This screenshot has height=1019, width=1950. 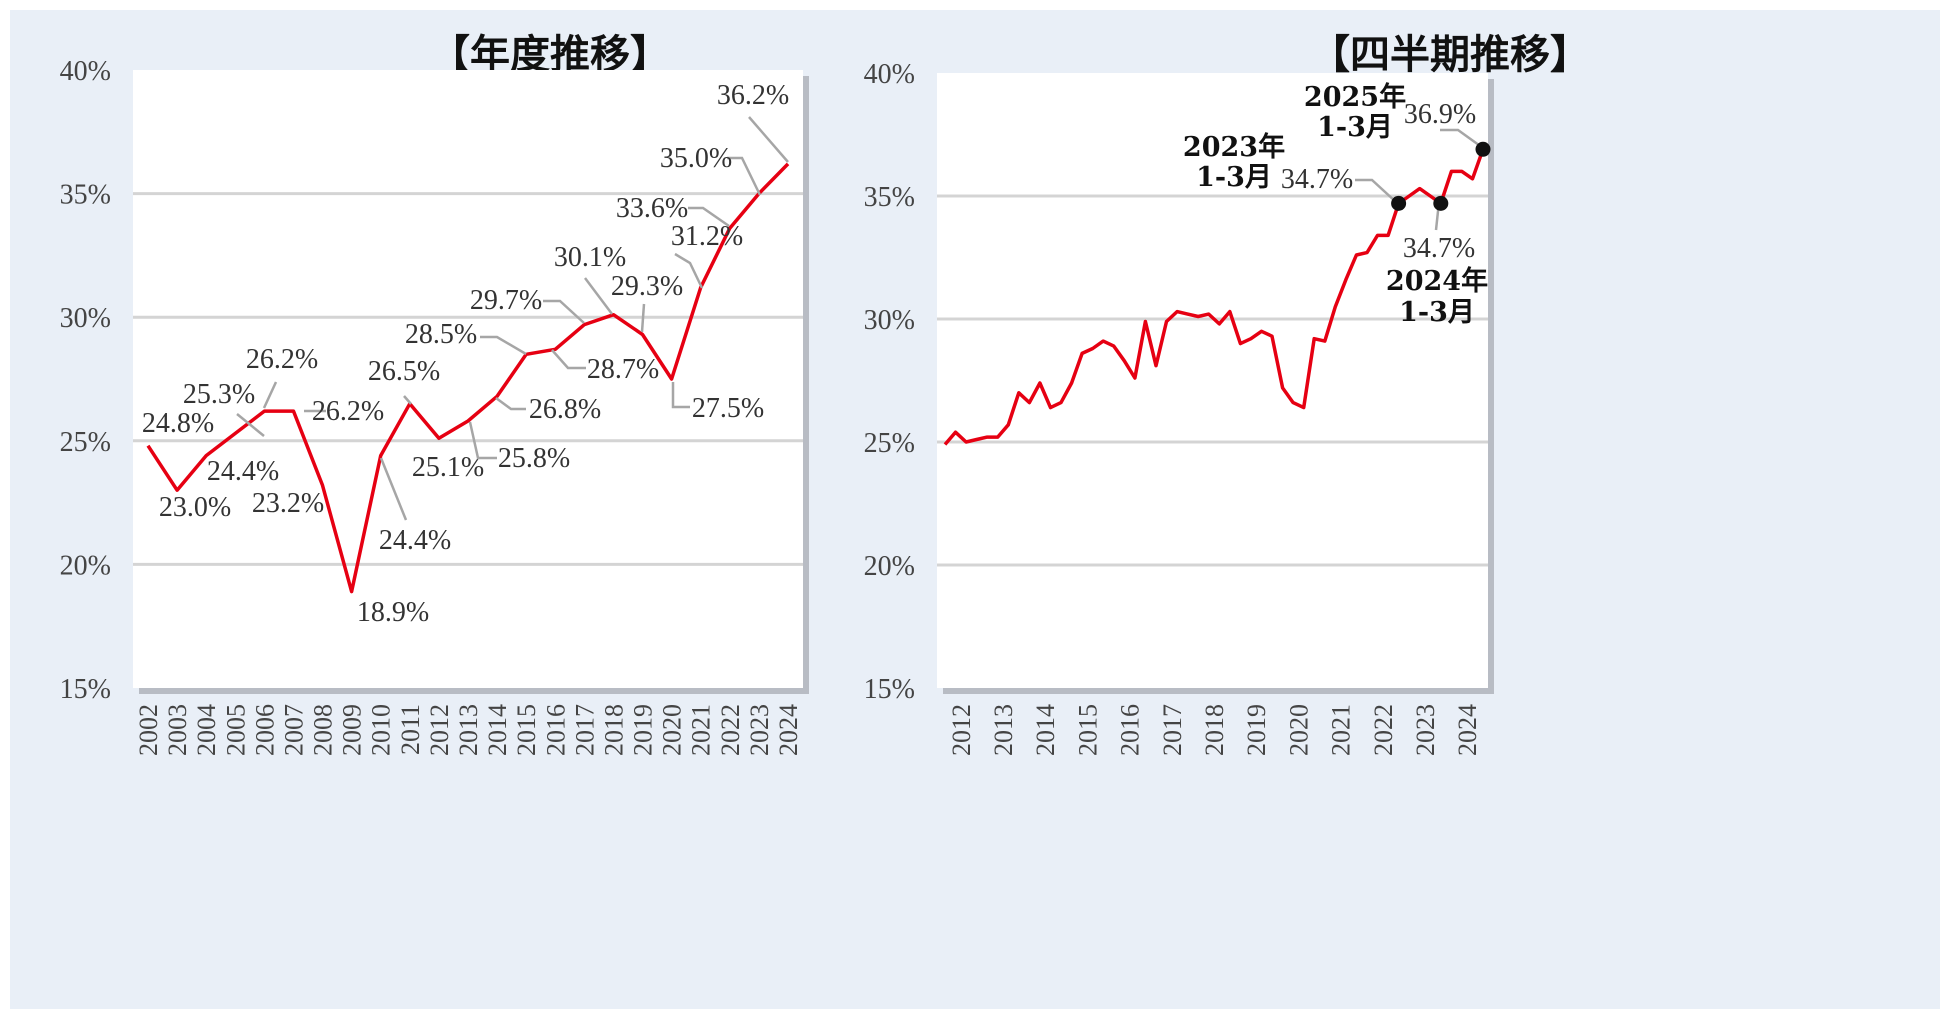 What do you see at coordinates (1341, 730) in the screenshot?
I see `quarterly-x-tick-label: 2021` at bounding box center [1341, 730].